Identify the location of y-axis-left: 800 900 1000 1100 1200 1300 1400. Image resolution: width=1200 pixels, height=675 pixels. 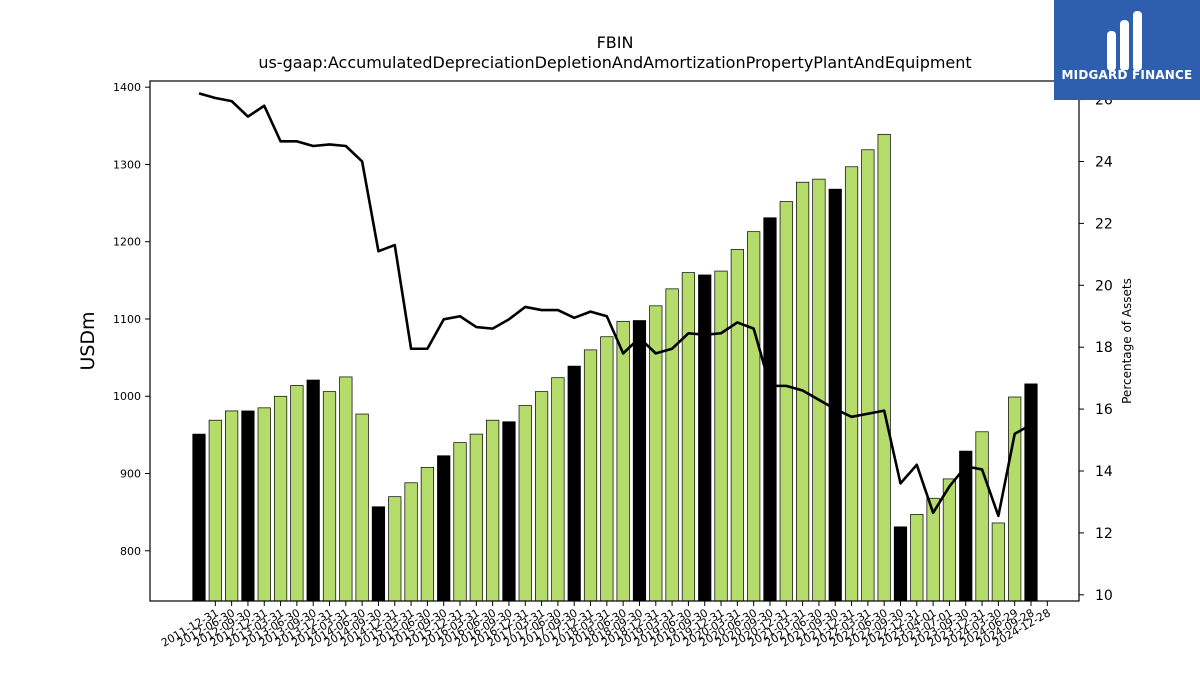
(131, 319).